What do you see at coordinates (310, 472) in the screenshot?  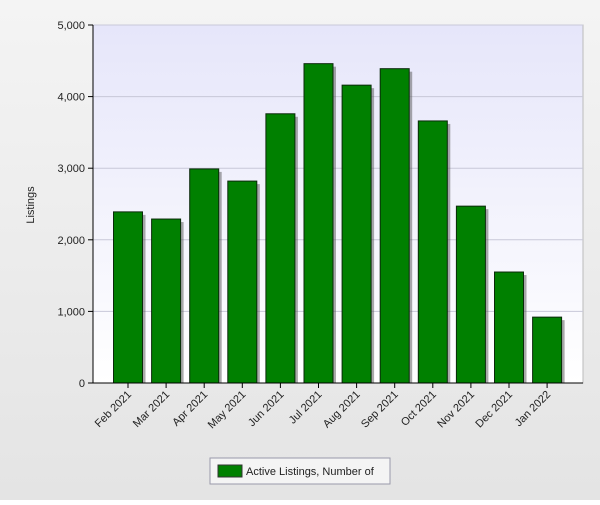 I see `legend-label: Active Listings, Number of` at bounding box center [310, 472].